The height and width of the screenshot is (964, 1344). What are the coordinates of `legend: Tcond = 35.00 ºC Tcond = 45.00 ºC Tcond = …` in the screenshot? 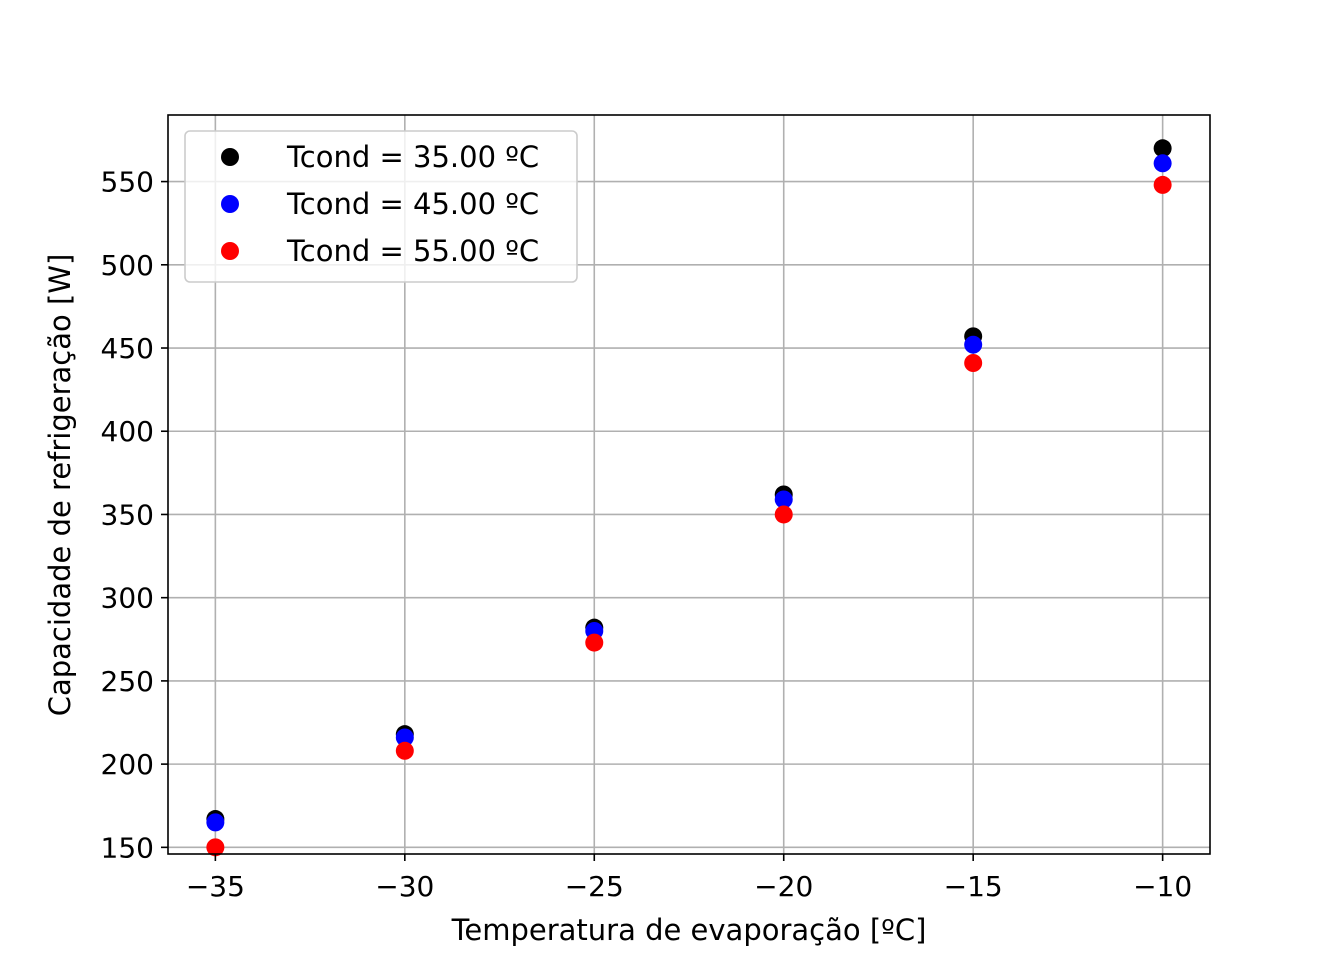 It's located at (381, 206).